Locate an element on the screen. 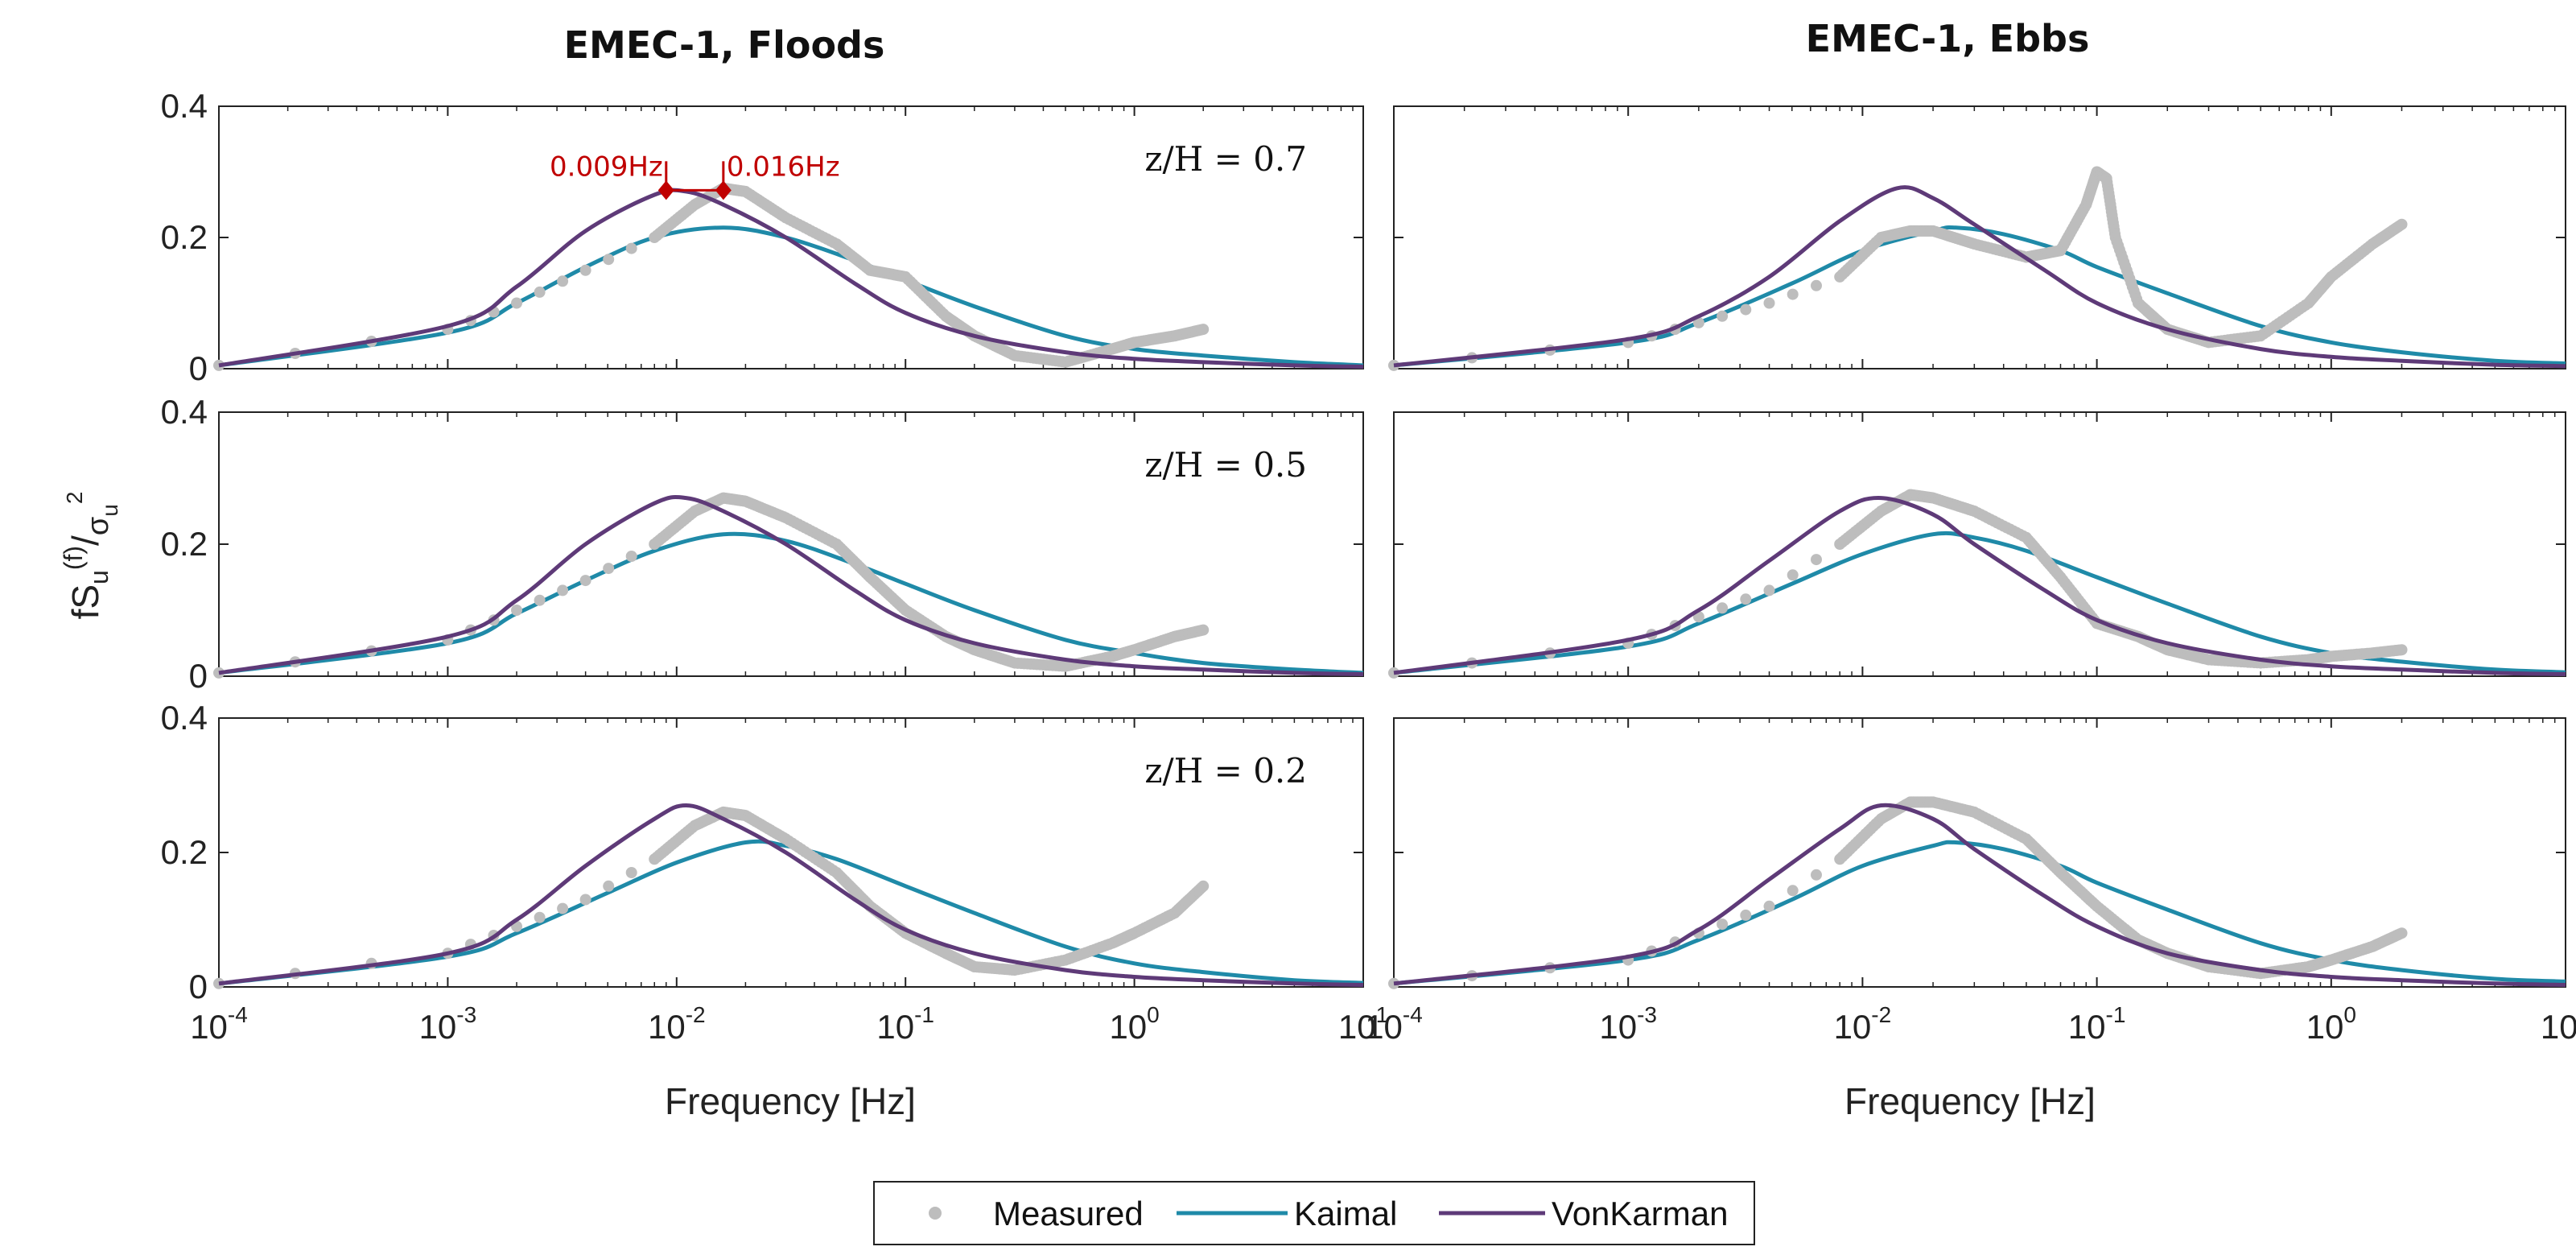 This screenshot has width=2576, height=1259. panel-floods-0.5: 0 0.2 0.4 z/H = 0.5 is located at coordinates (762, 544).